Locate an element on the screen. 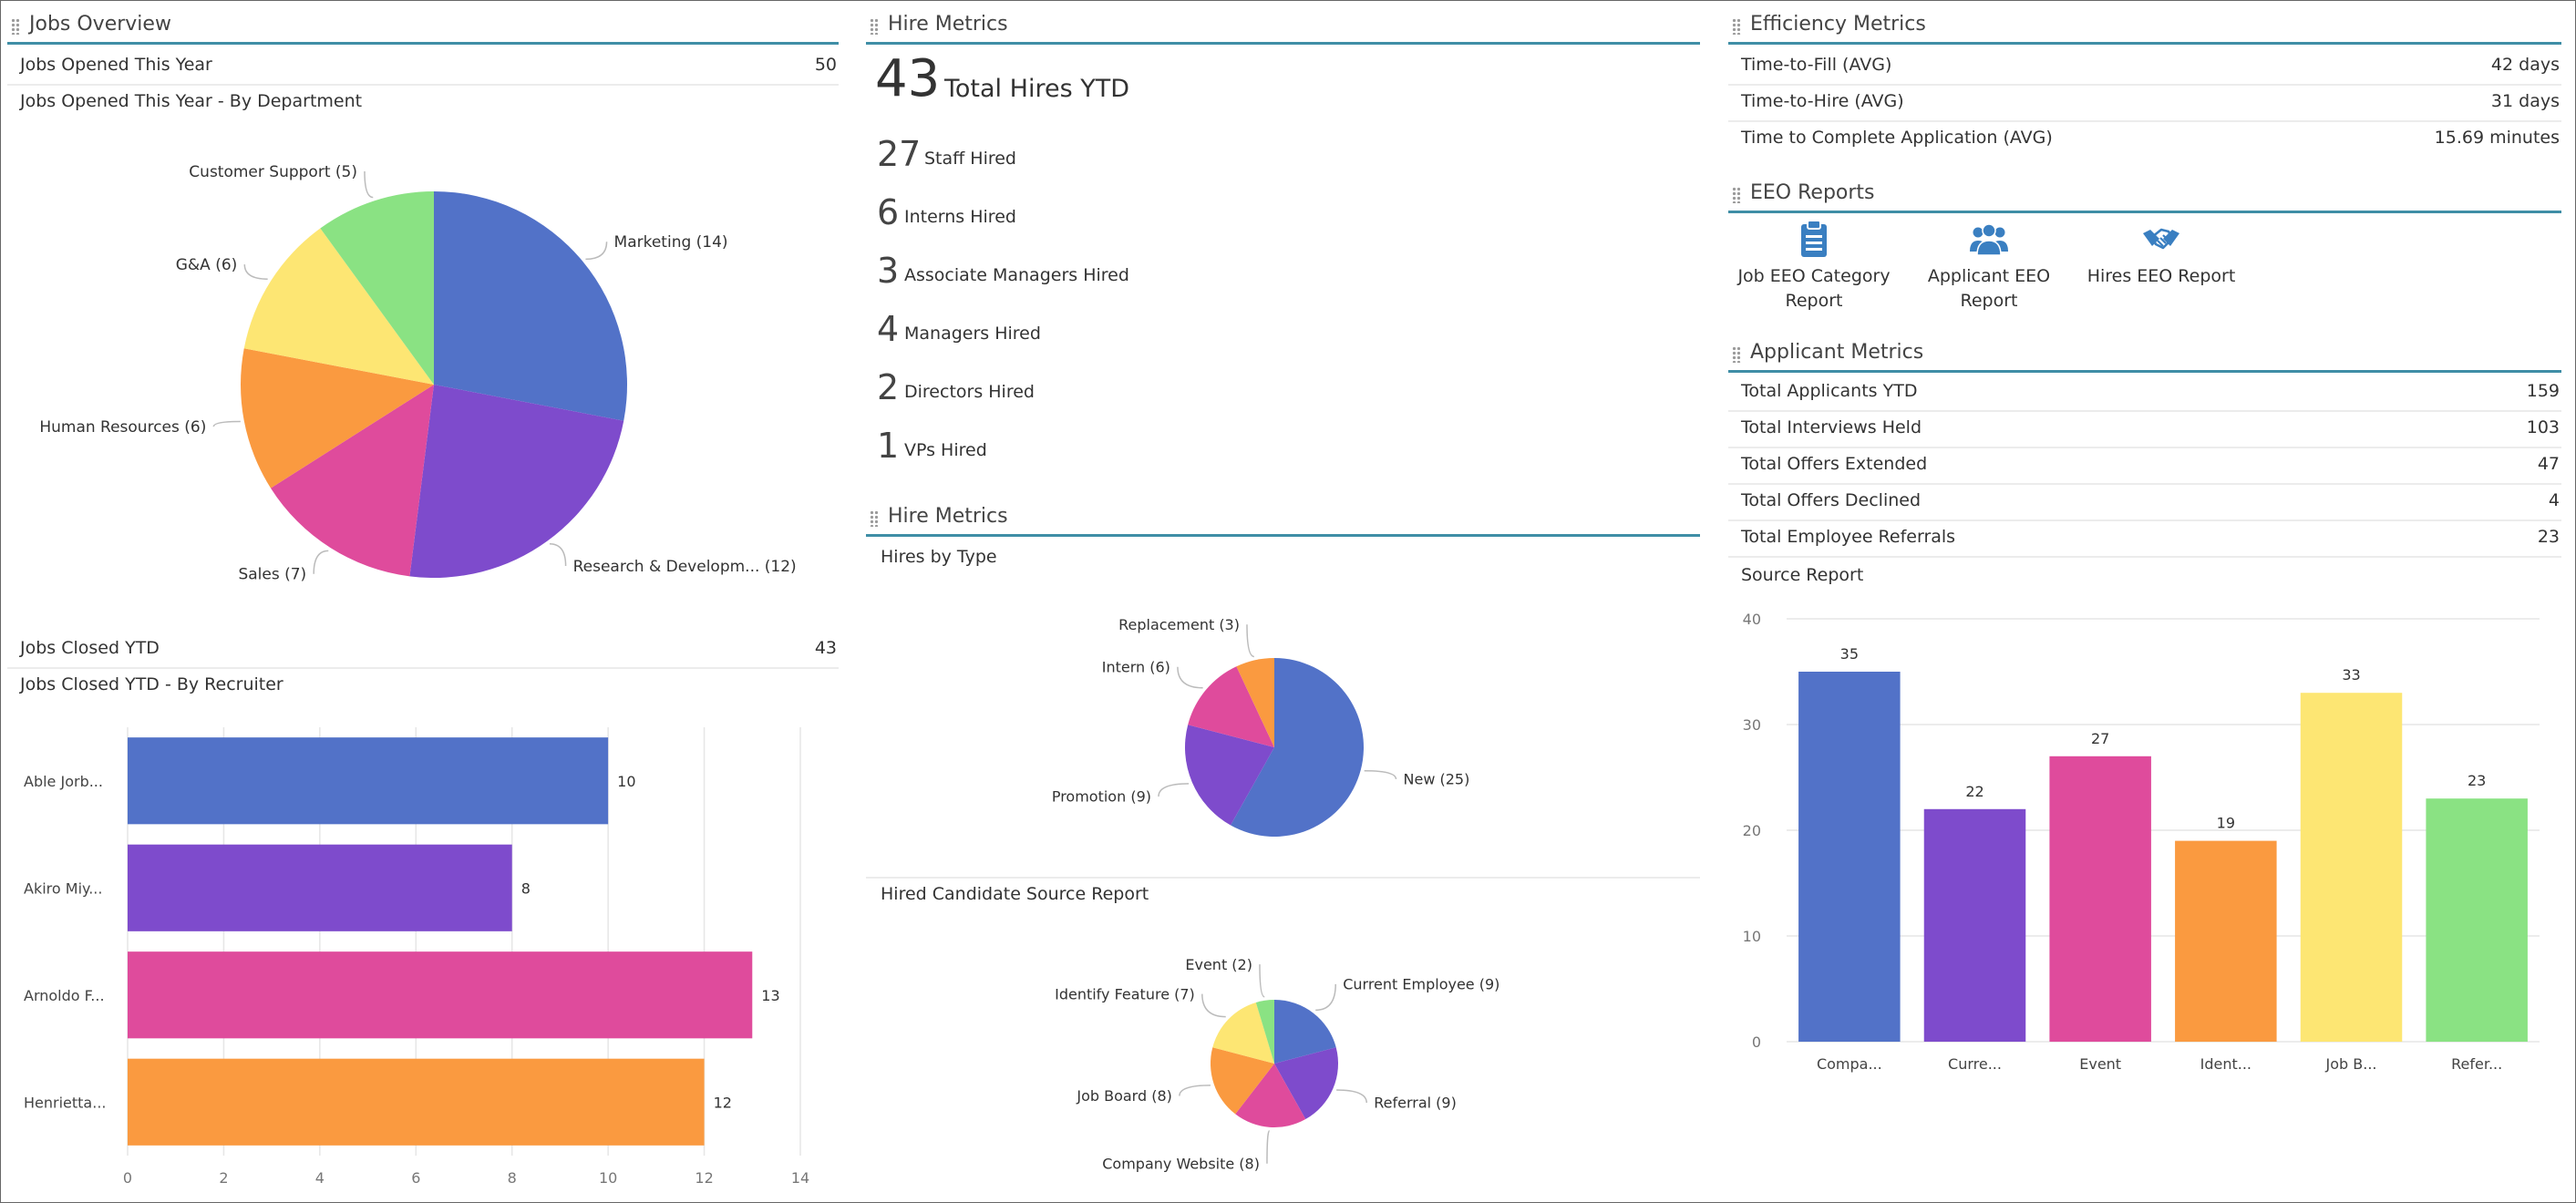 The height and width of the screenshot is (1203, 2576). pie-label: Intern (6) is located at coordinates (1136, 667).